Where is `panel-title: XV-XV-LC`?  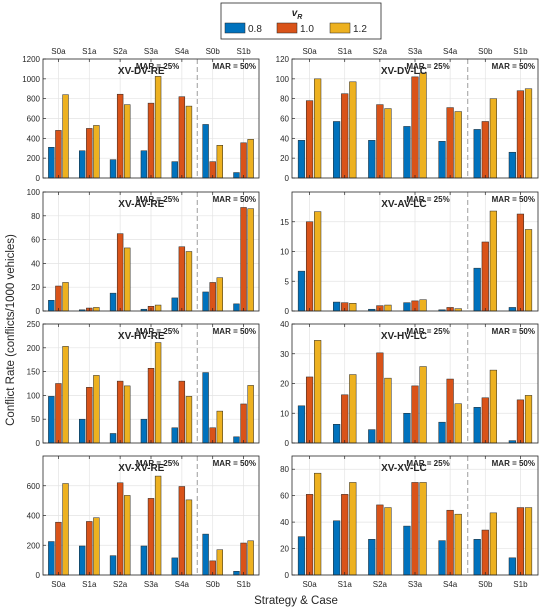
panel-title: XV-XV-LC is located at coordinates (404, 468).